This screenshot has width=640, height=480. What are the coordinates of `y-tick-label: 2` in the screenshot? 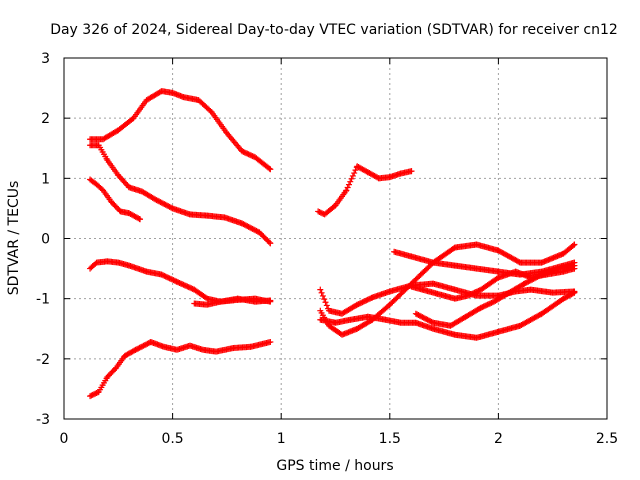 It's located at (45, 119).